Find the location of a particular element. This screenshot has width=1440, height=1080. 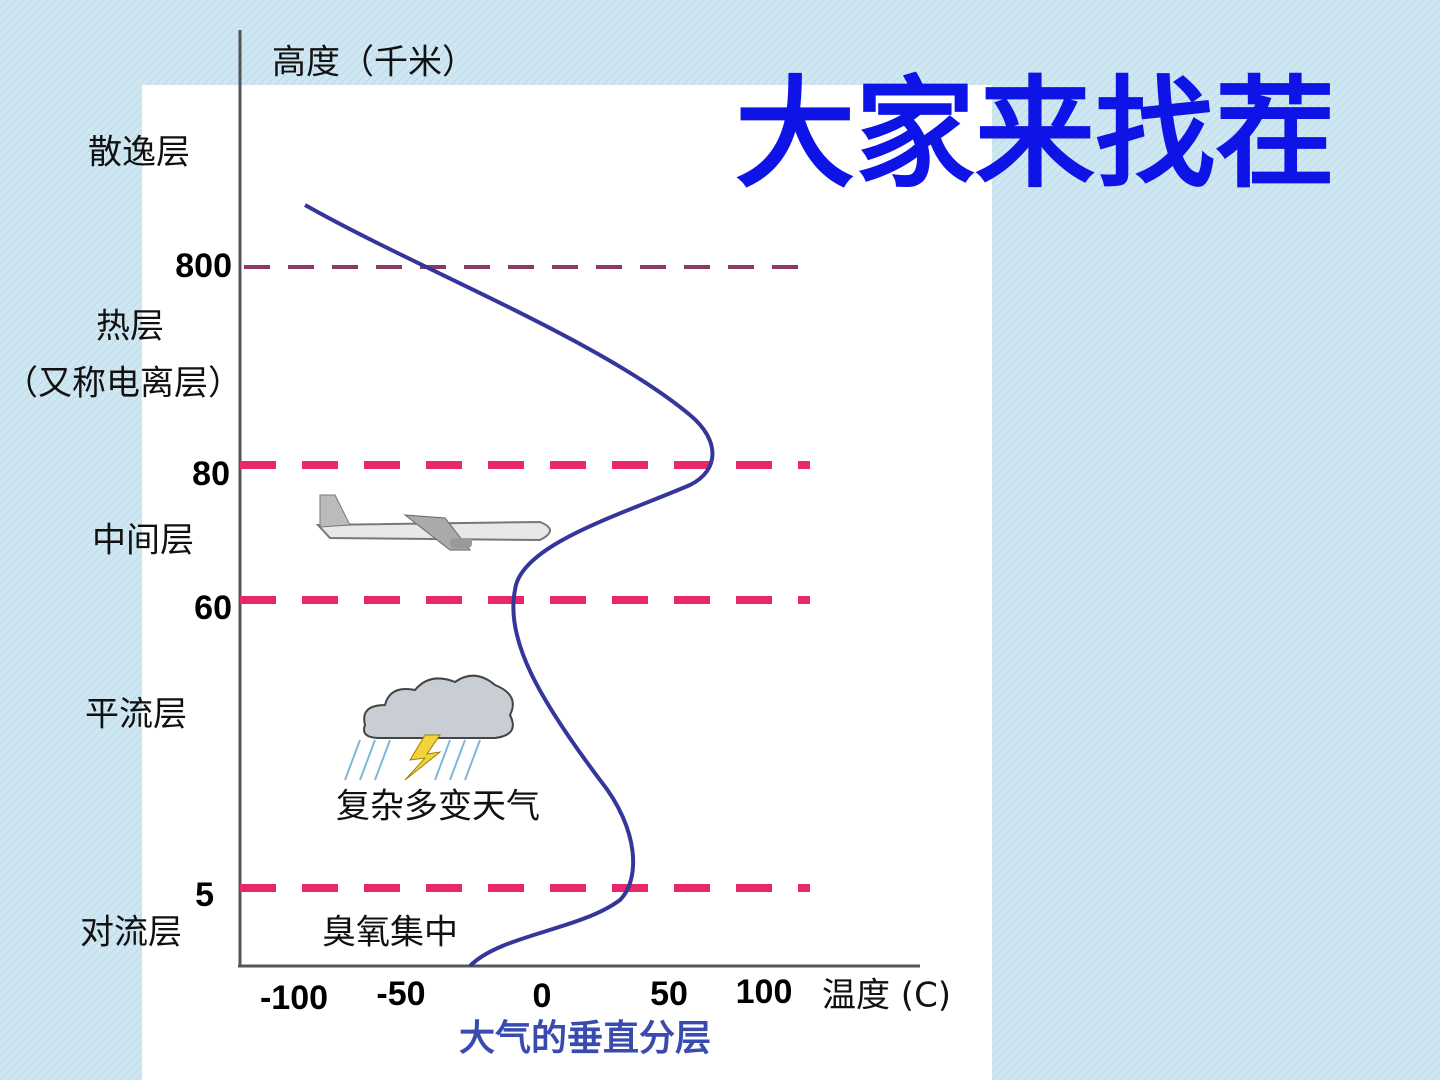

layer-name: 对流层 is located at coordinates (131, 933).